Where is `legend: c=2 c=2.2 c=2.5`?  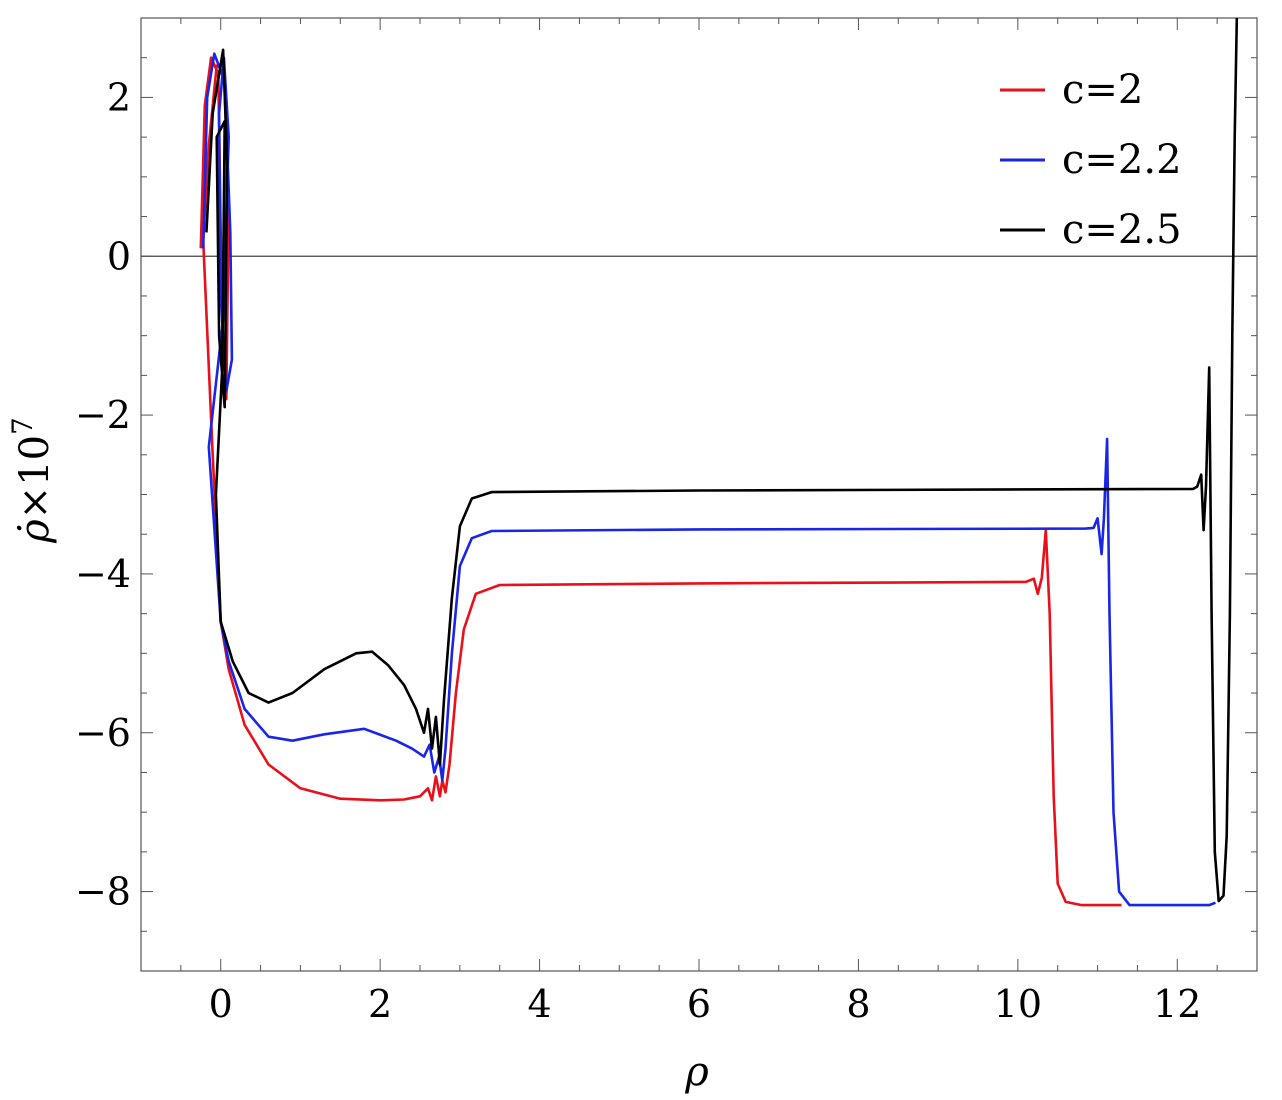
legend: c=2 c=2.2 c=2.5 is located at coordinates (1091, 160).